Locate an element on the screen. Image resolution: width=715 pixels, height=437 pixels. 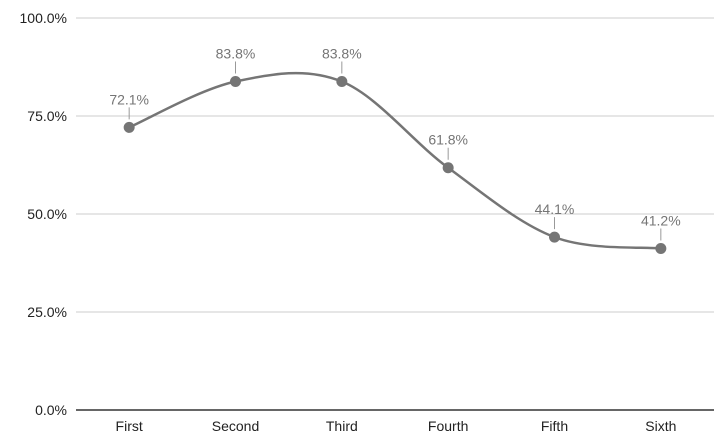
y-axis: 0.0% 25.0% 50.0% 75.0% 100.0% is located at coordinates (43, 214).